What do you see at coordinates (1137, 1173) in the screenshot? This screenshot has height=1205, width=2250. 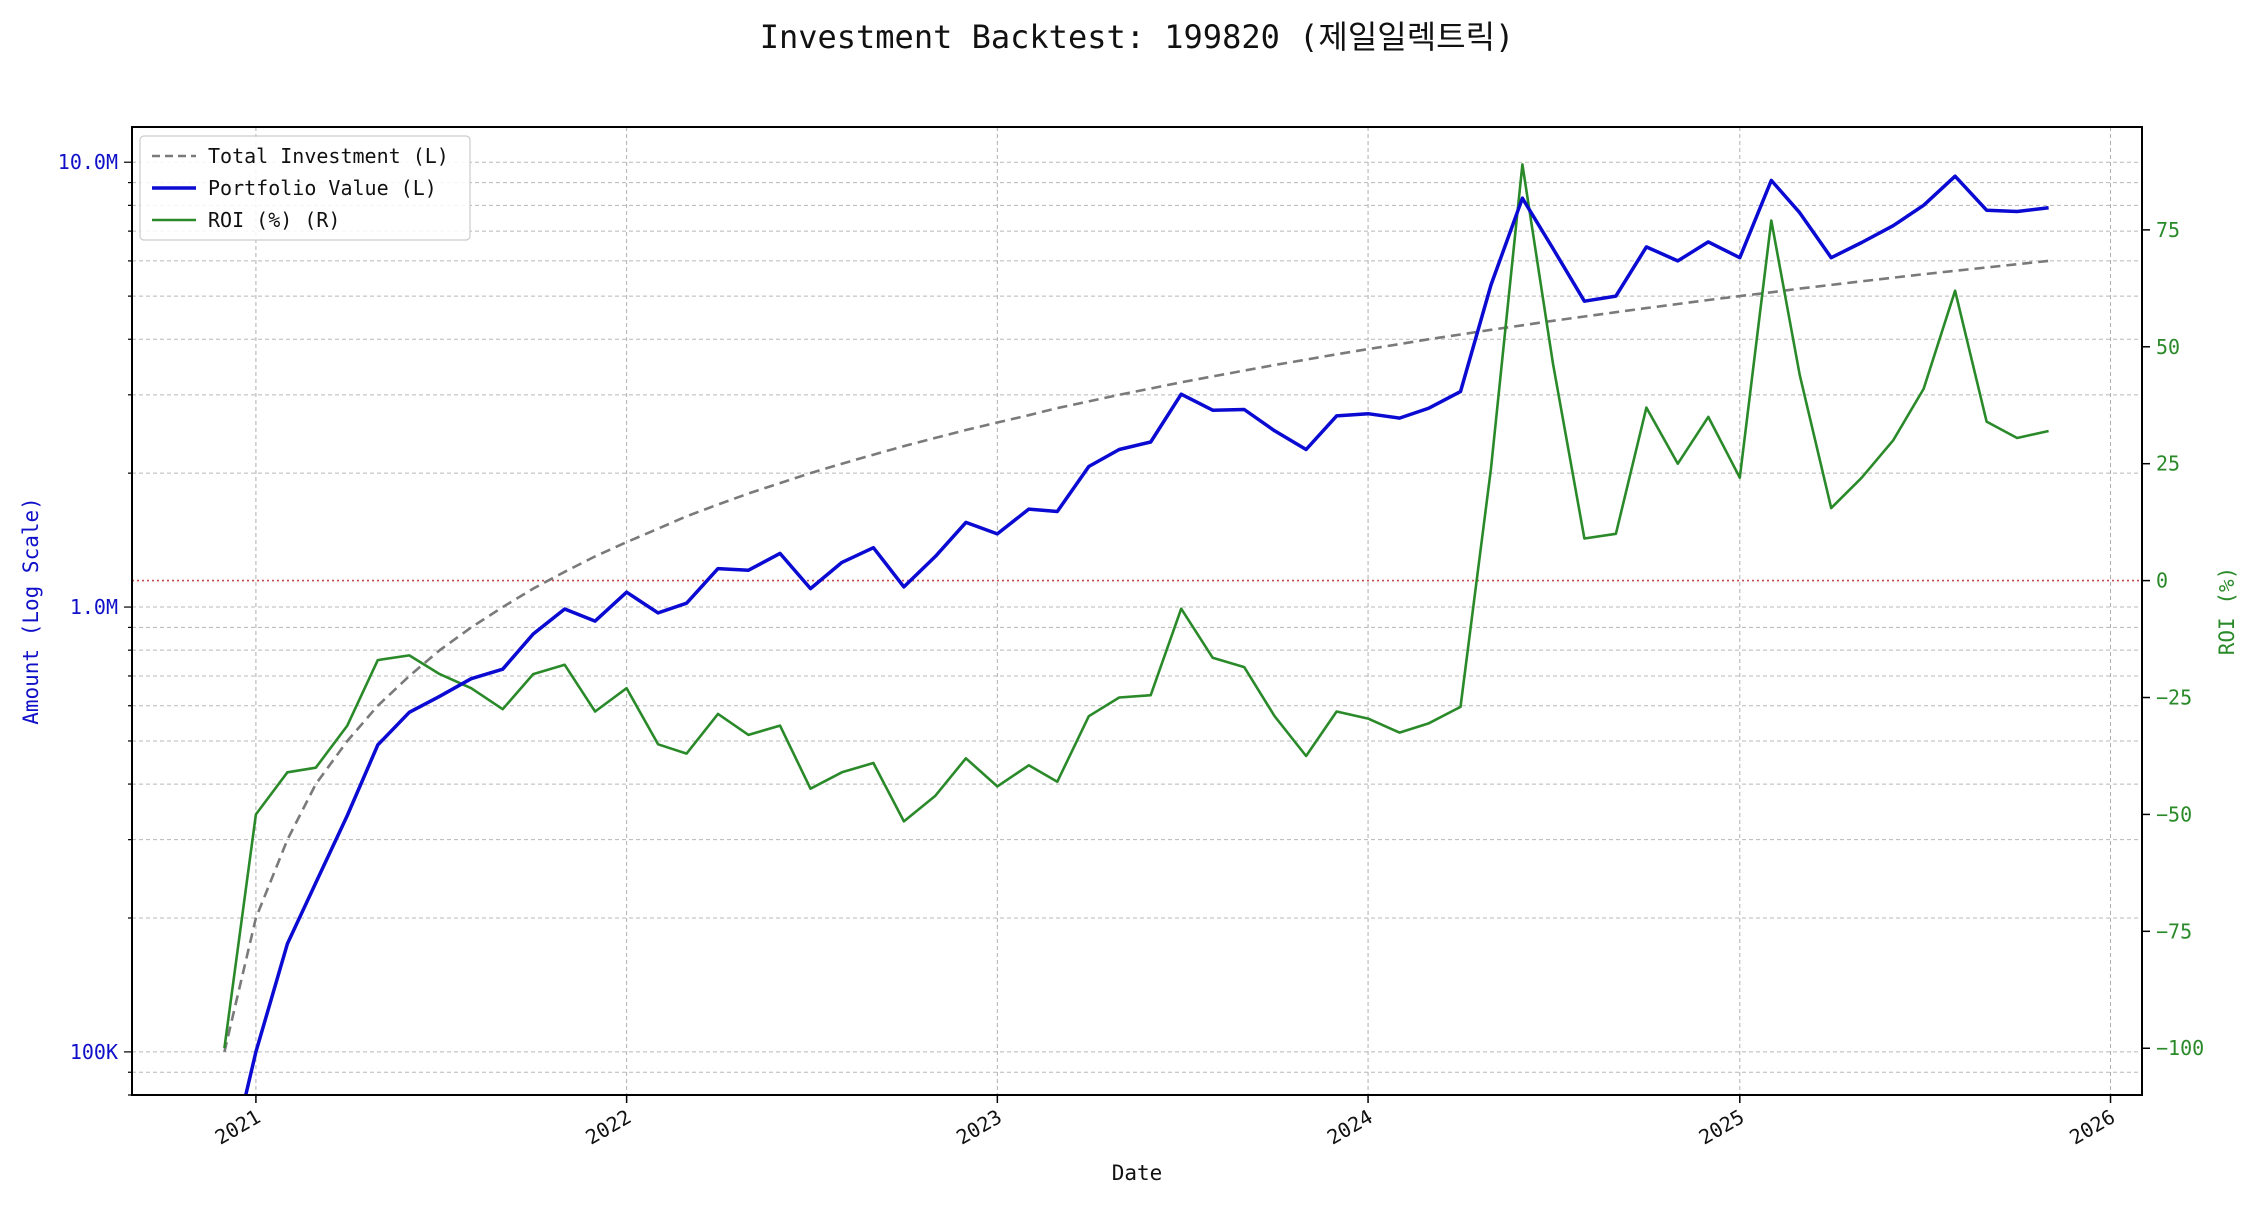 I see `x-axis-label: Date` at bounding box center [1137, 1173].